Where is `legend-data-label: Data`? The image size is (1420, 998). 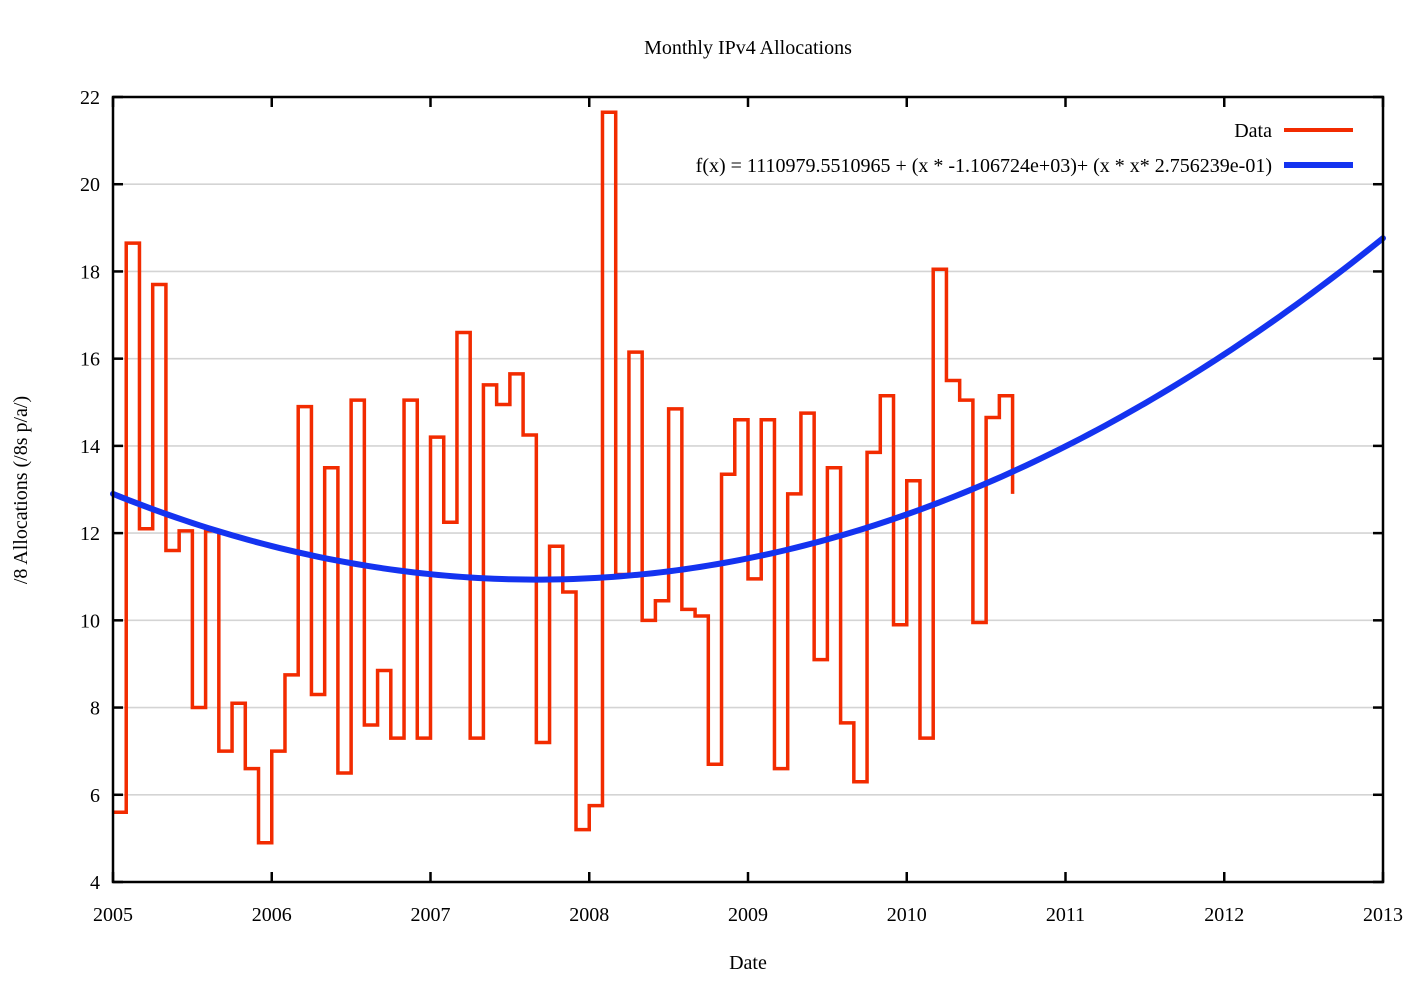 legend-data-label: Data is located at coordinates (1253, 131).